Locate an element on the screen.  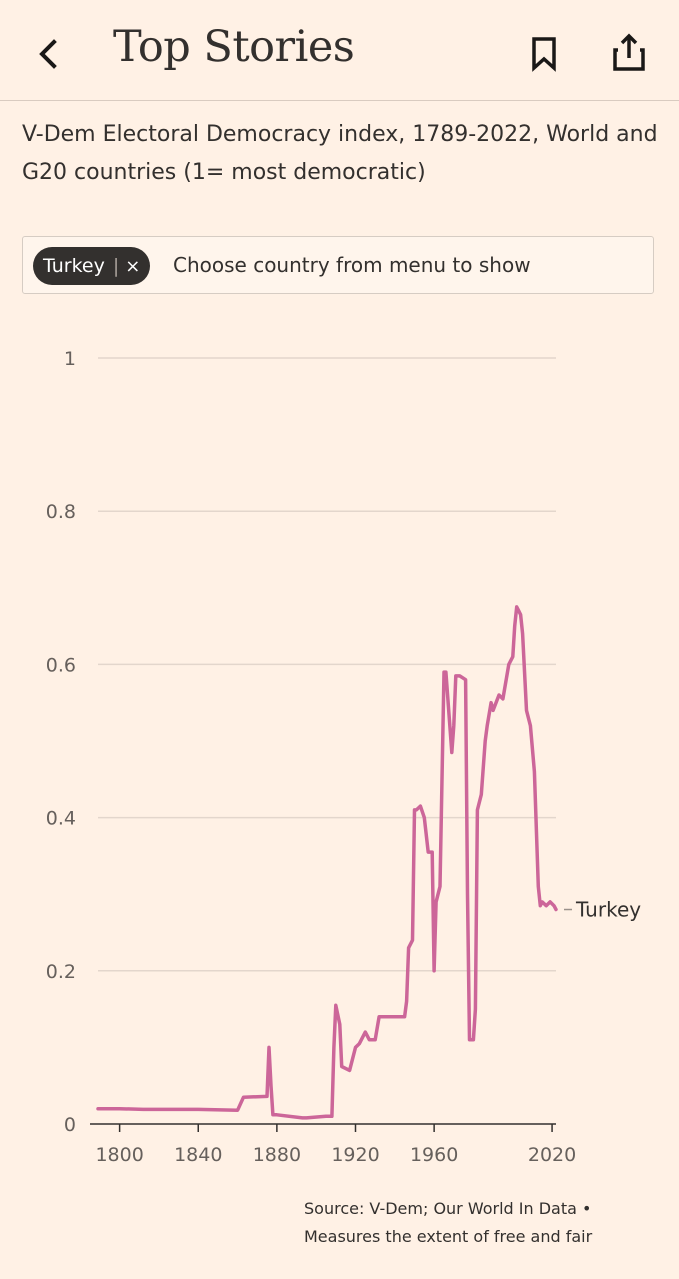
y-tick-label: 0.8 is located at coordinates (61, 512).